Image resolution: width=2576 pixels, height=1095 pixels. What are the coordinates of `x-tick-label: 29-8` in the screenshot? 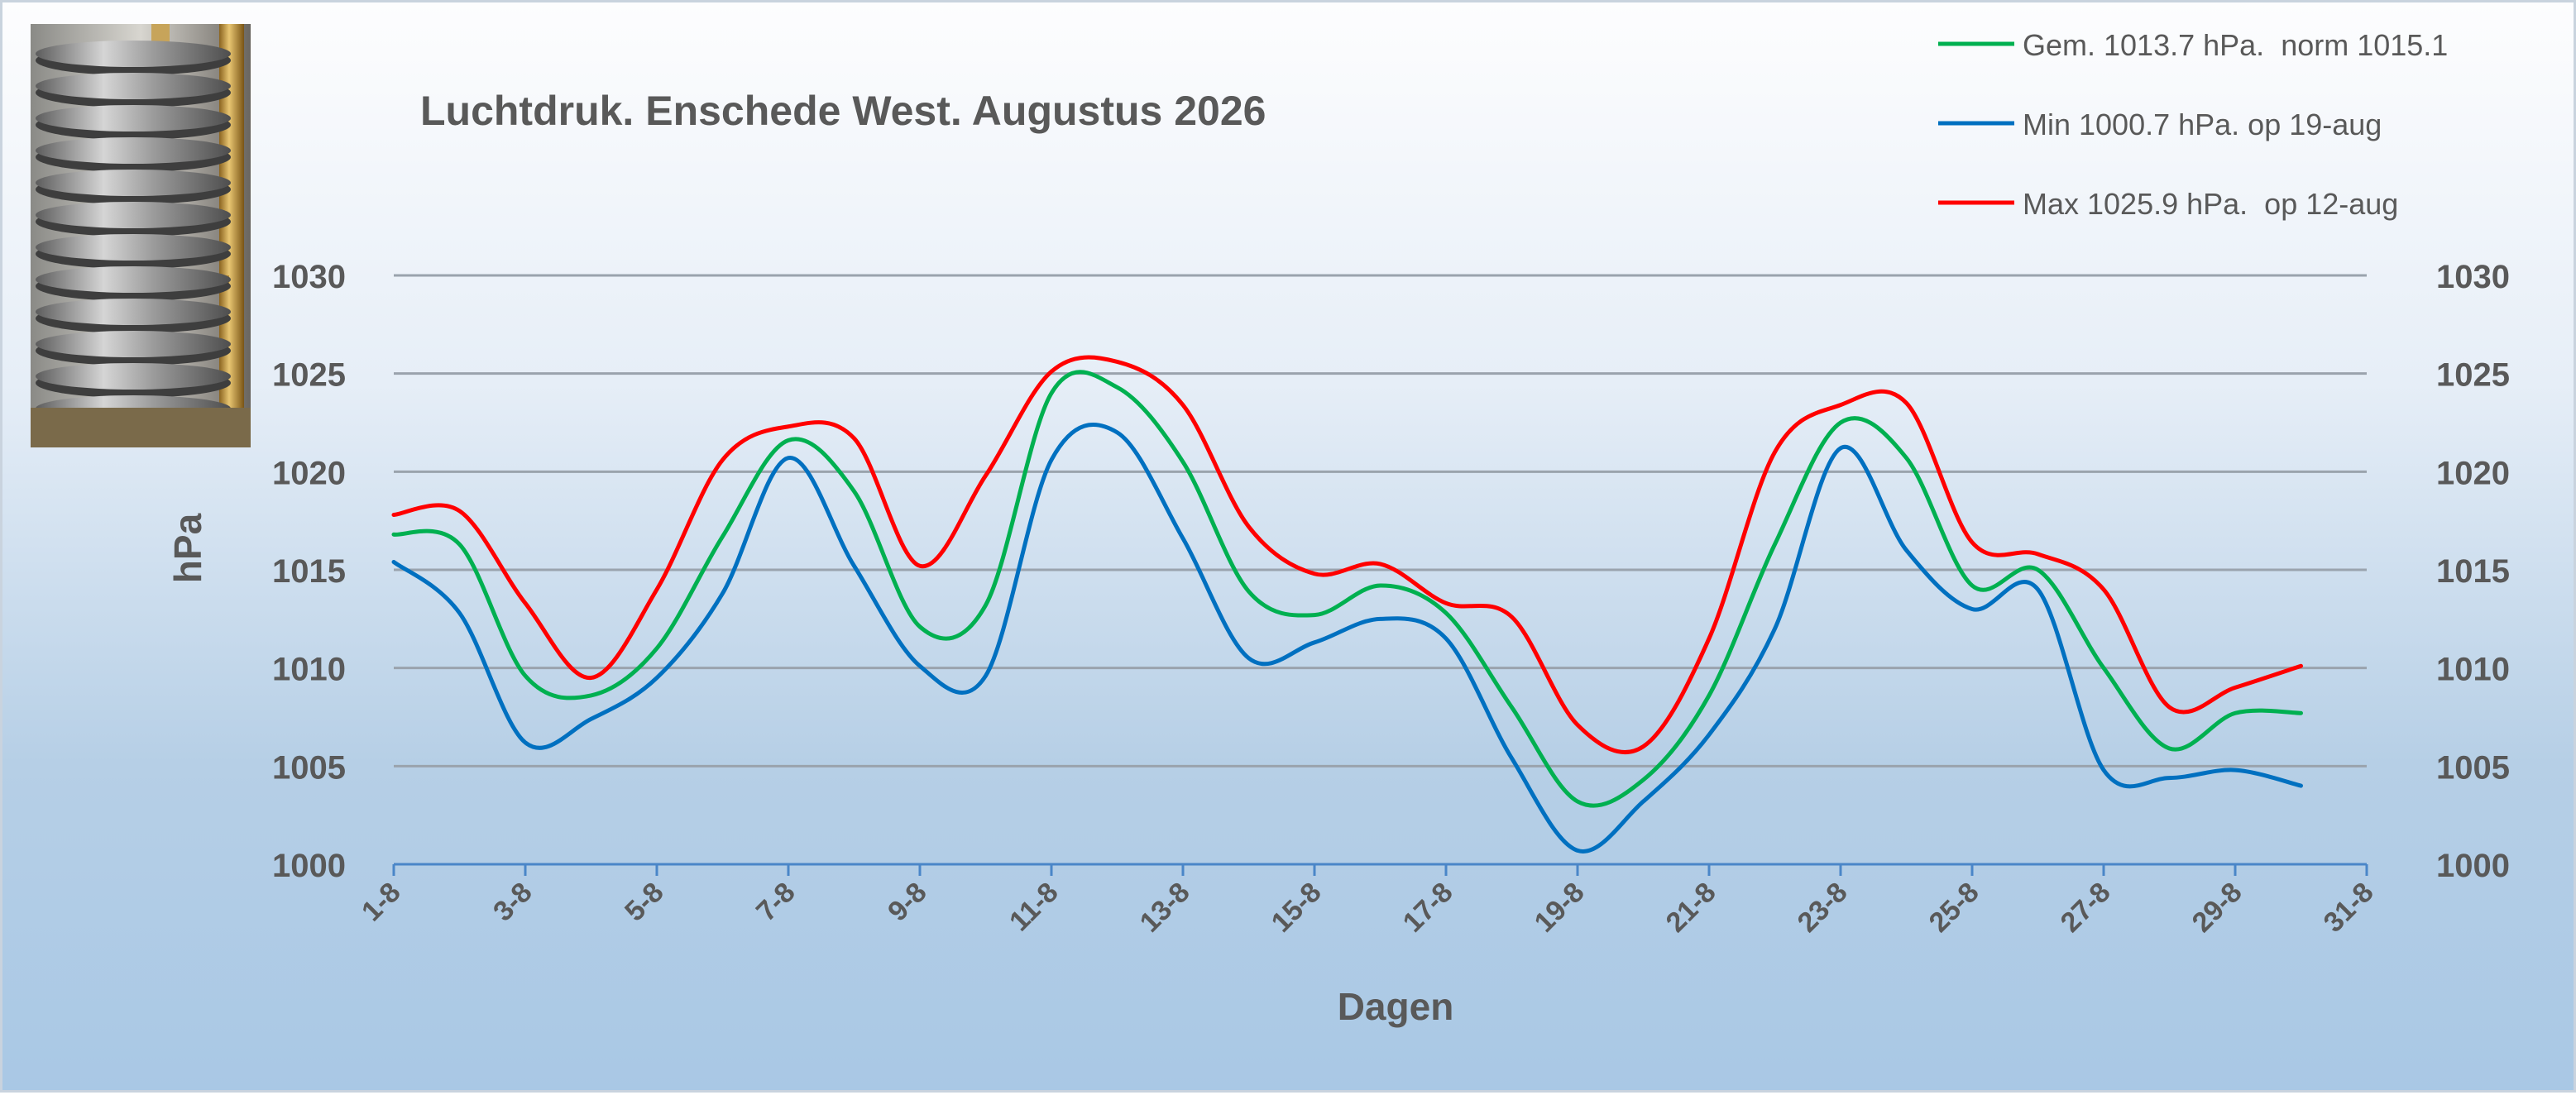 It's located at (2217, 908).